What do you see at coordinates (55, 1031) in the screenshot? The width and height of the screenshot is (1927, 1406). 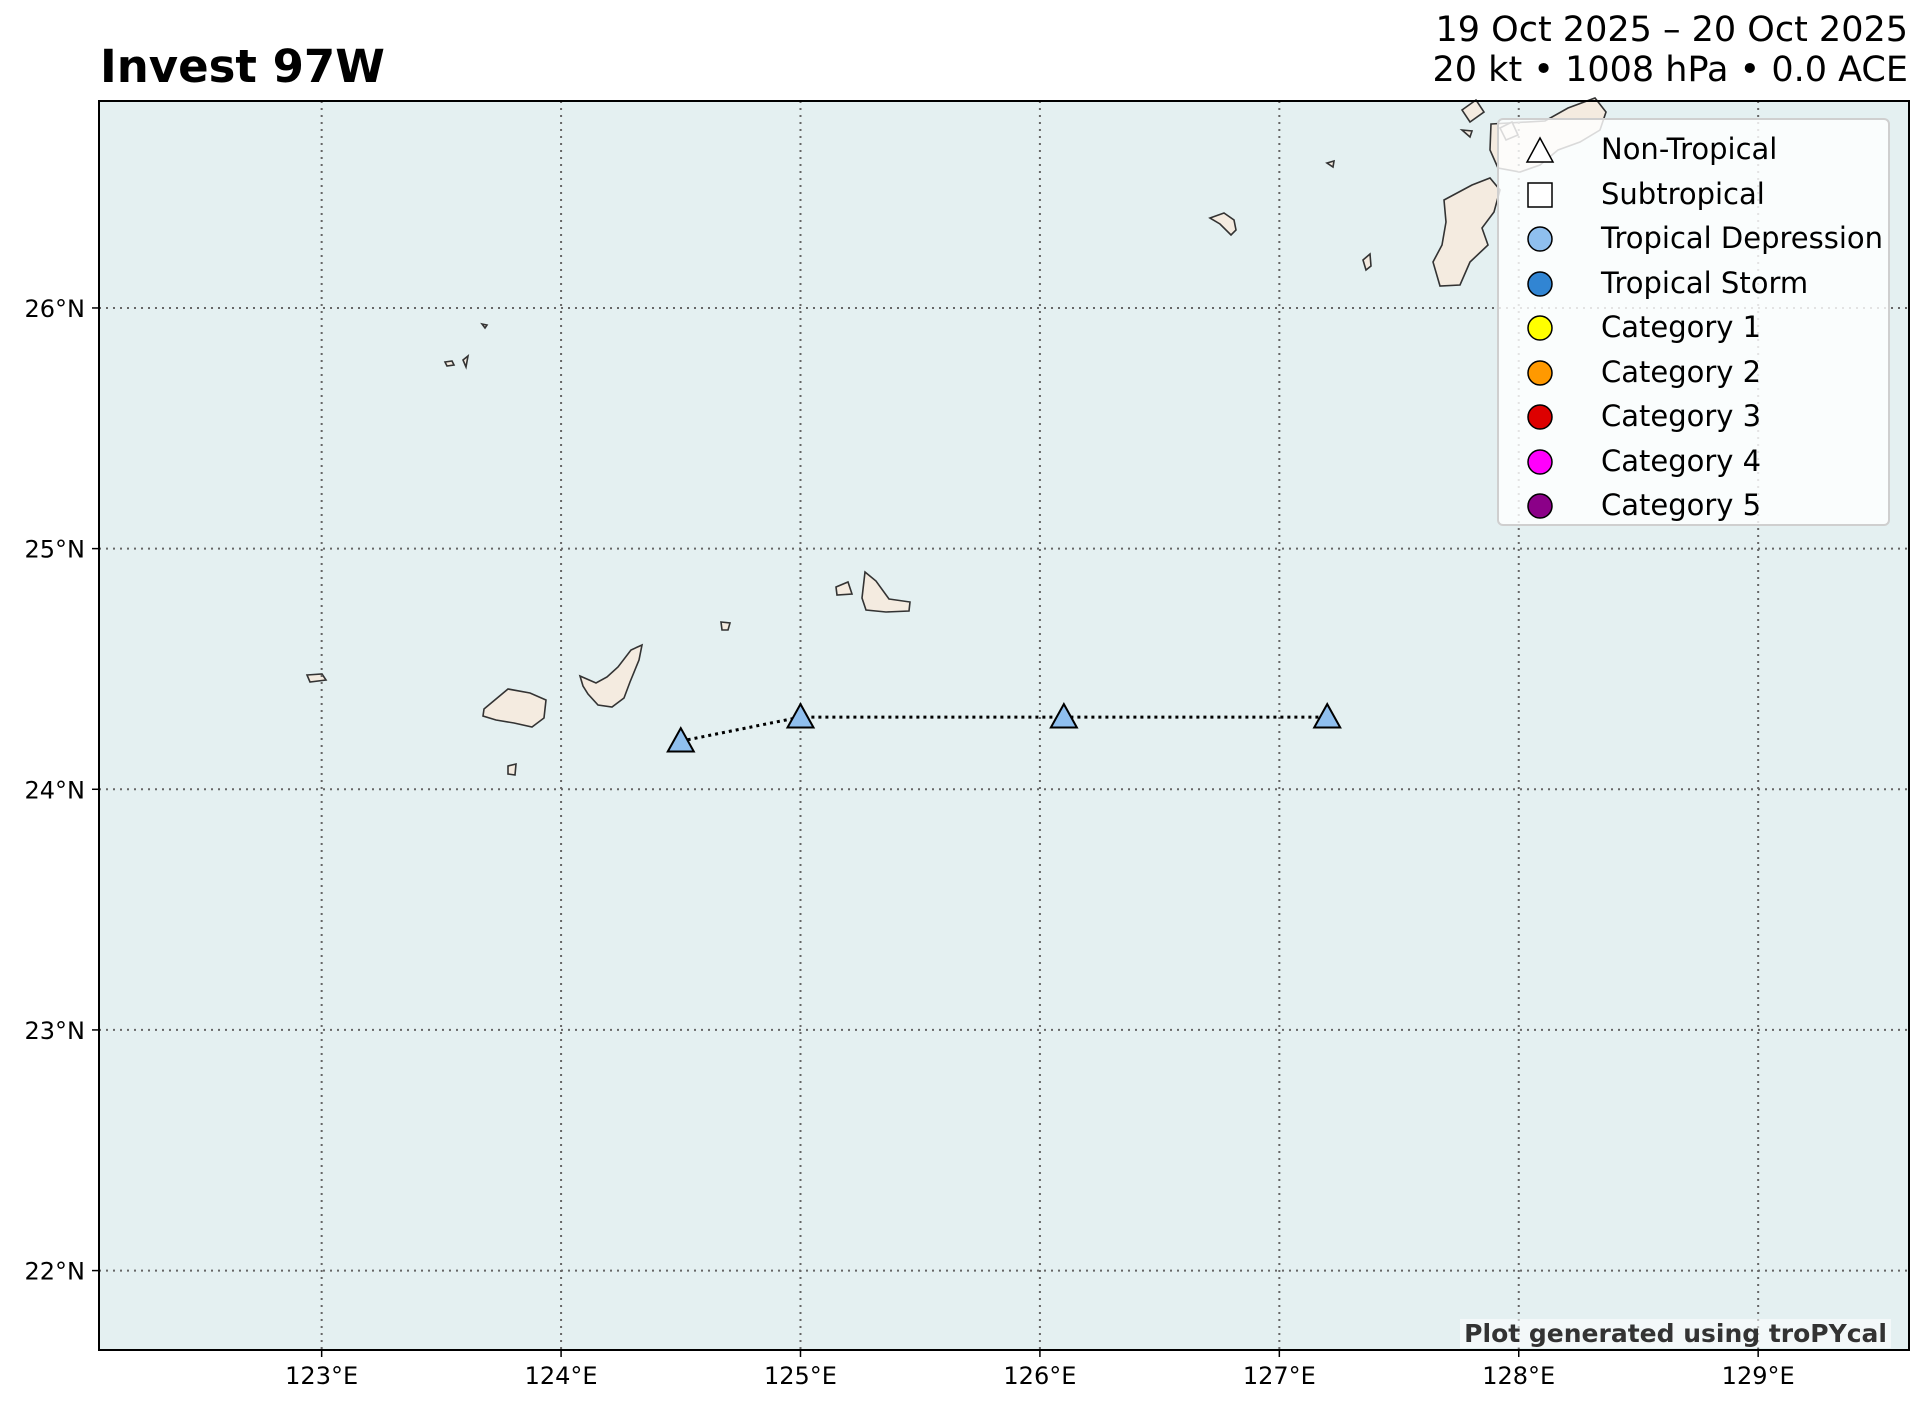 I see `latitude-tick-label: 23°N` at bounding box center [55, 1031].